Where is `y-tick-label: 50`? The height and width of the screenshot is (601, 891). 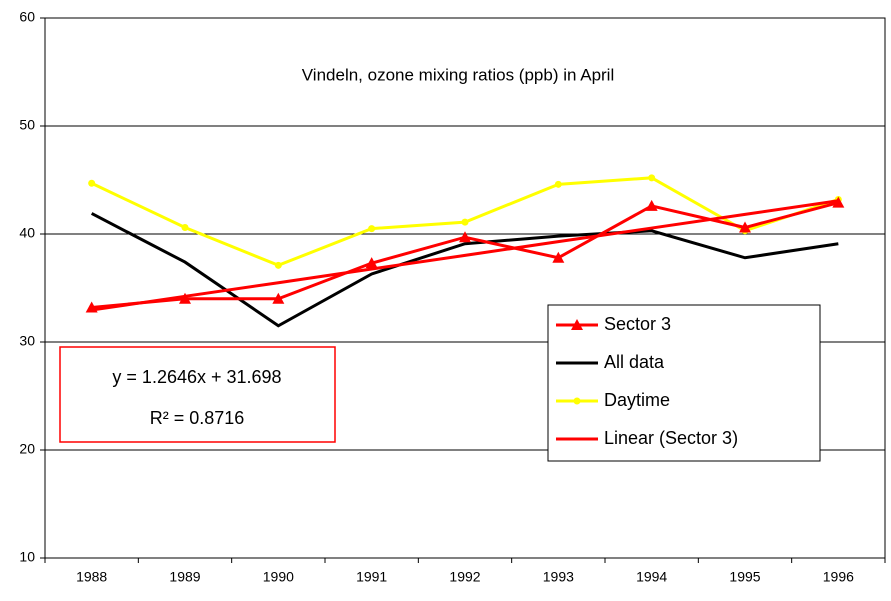 y-tick-label: 50 is located at coordinates (27, 125).